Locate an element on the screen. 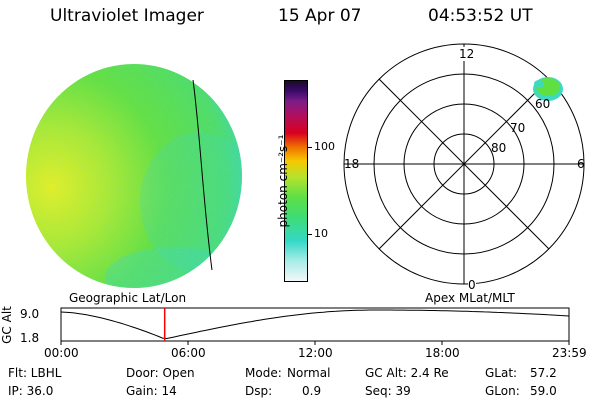 The height and width of the screenshot is (400, 600). timeline-x-tick: 23:59 is located at coordinates (569, 353).